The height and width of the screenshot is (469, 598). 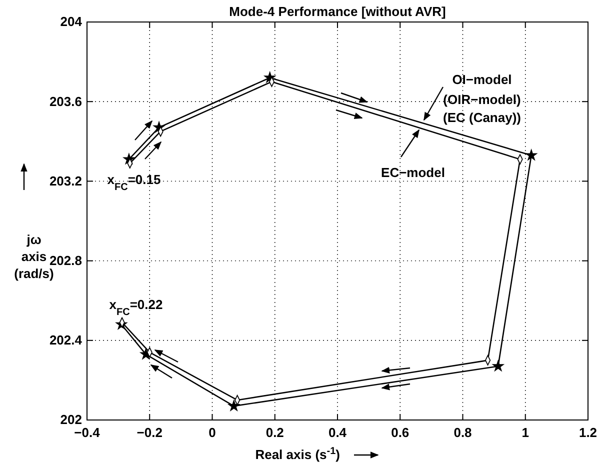 What do you see at coordinates (136, 307) in the screenshot?
I see `annotation: x$_{FC}$=0.22` at bounding box center [136, 307].